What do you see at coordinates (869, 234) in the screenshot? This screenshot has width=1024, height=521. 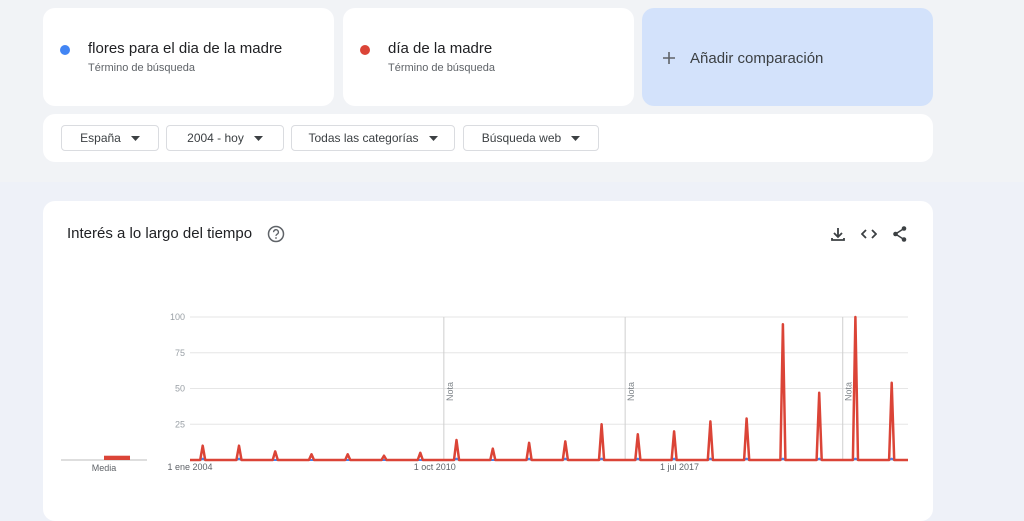 I see `embed-icon` at bounding box center [869, 234].